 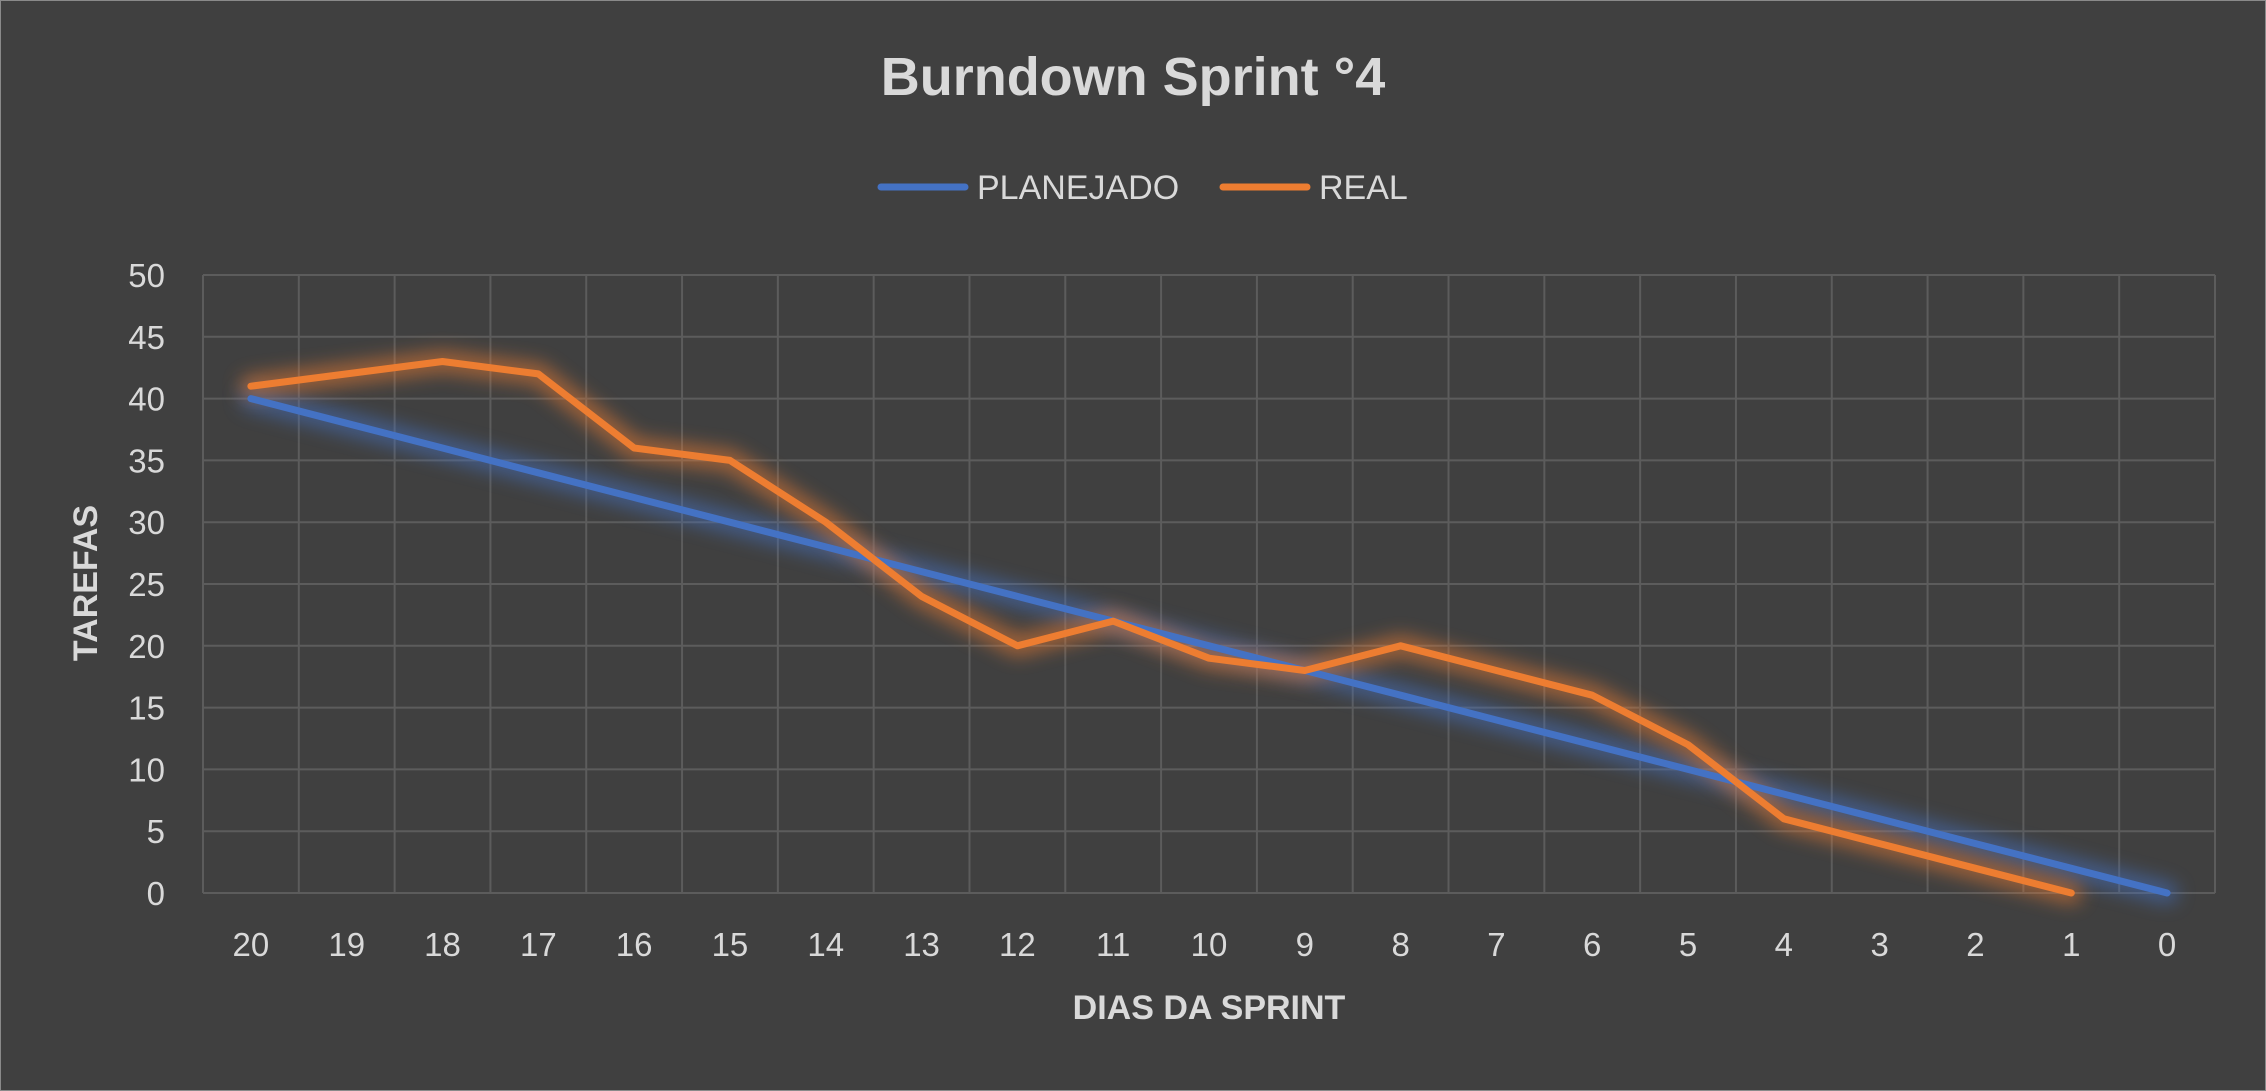 I want to click on y-tick-label: 5, so click(x=156, y=831).